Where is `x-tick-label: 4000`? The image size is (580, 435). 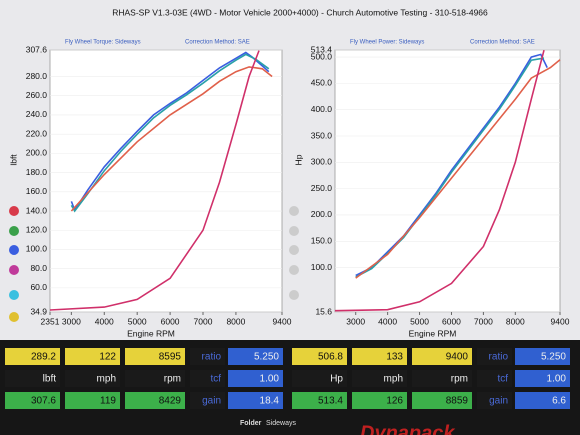
x-tick-label: 4000 is located at coordinates (387, 321).